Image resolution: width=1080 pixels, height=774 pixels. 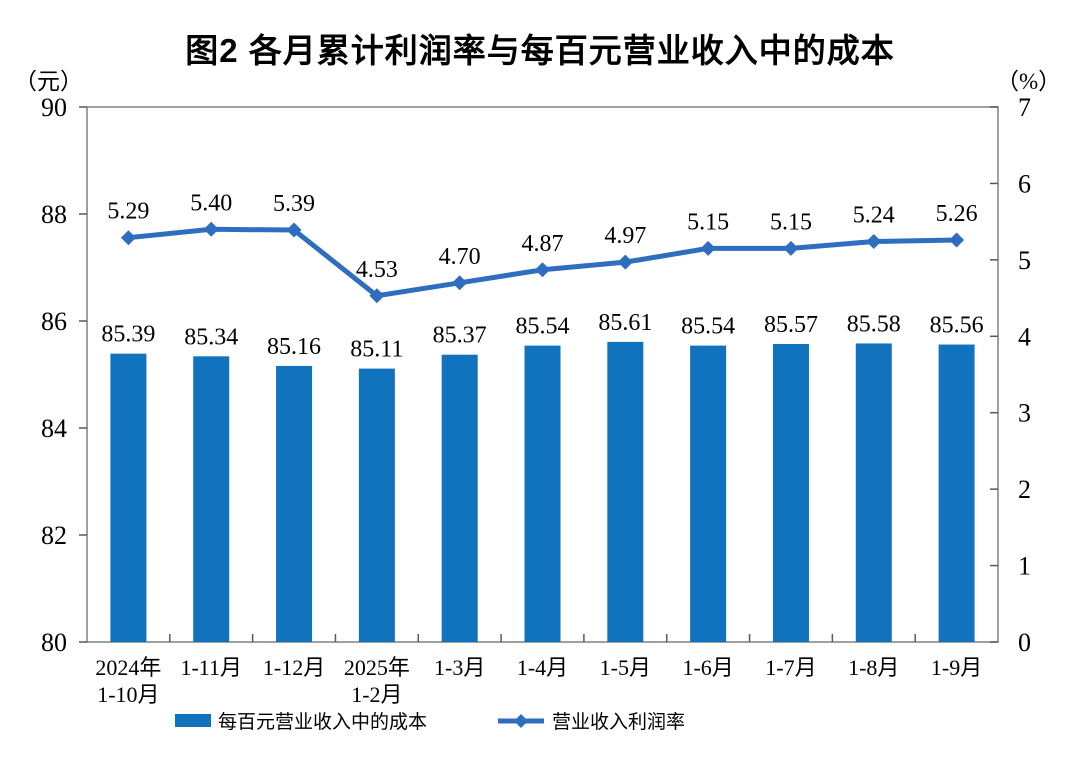 I want to click on bar-value-label: 85.39, so click(x=128, y=335).